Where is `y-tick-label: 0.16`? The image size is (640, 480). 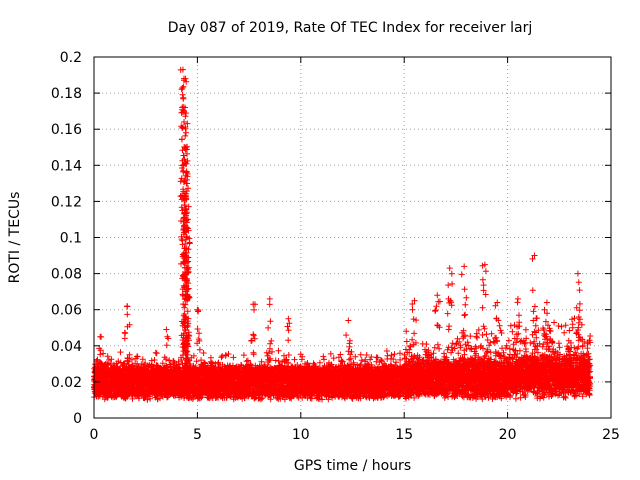
y-tick-label: 0.16 is located at coordinates (66, 130).